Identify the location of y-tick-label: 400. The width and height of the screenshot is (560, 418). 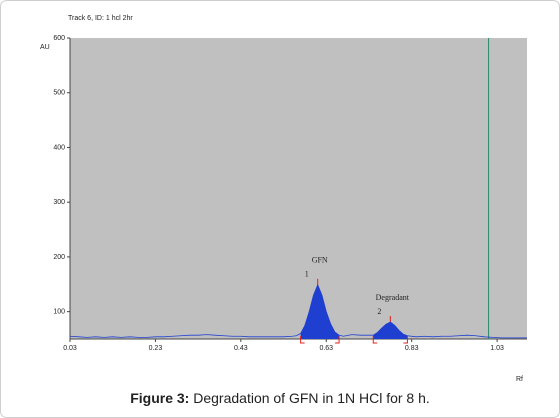
(59, 147).